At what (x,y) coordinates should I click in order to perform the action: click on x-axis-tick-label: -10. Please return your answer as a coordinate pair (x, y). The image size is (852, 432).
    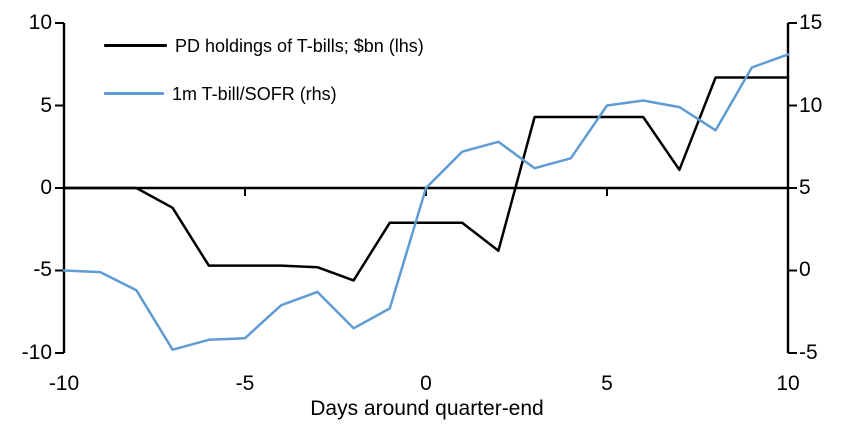
    Looking at the image, I should click on (64, 383).